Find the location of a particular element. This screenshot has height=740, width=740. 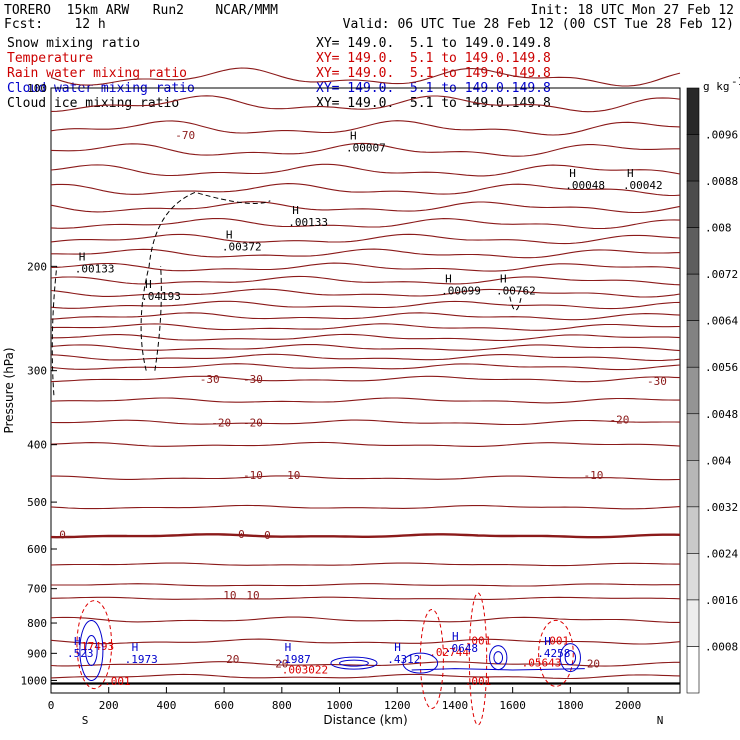

x-tick-label: 0 is located at coordinates (51, 705).